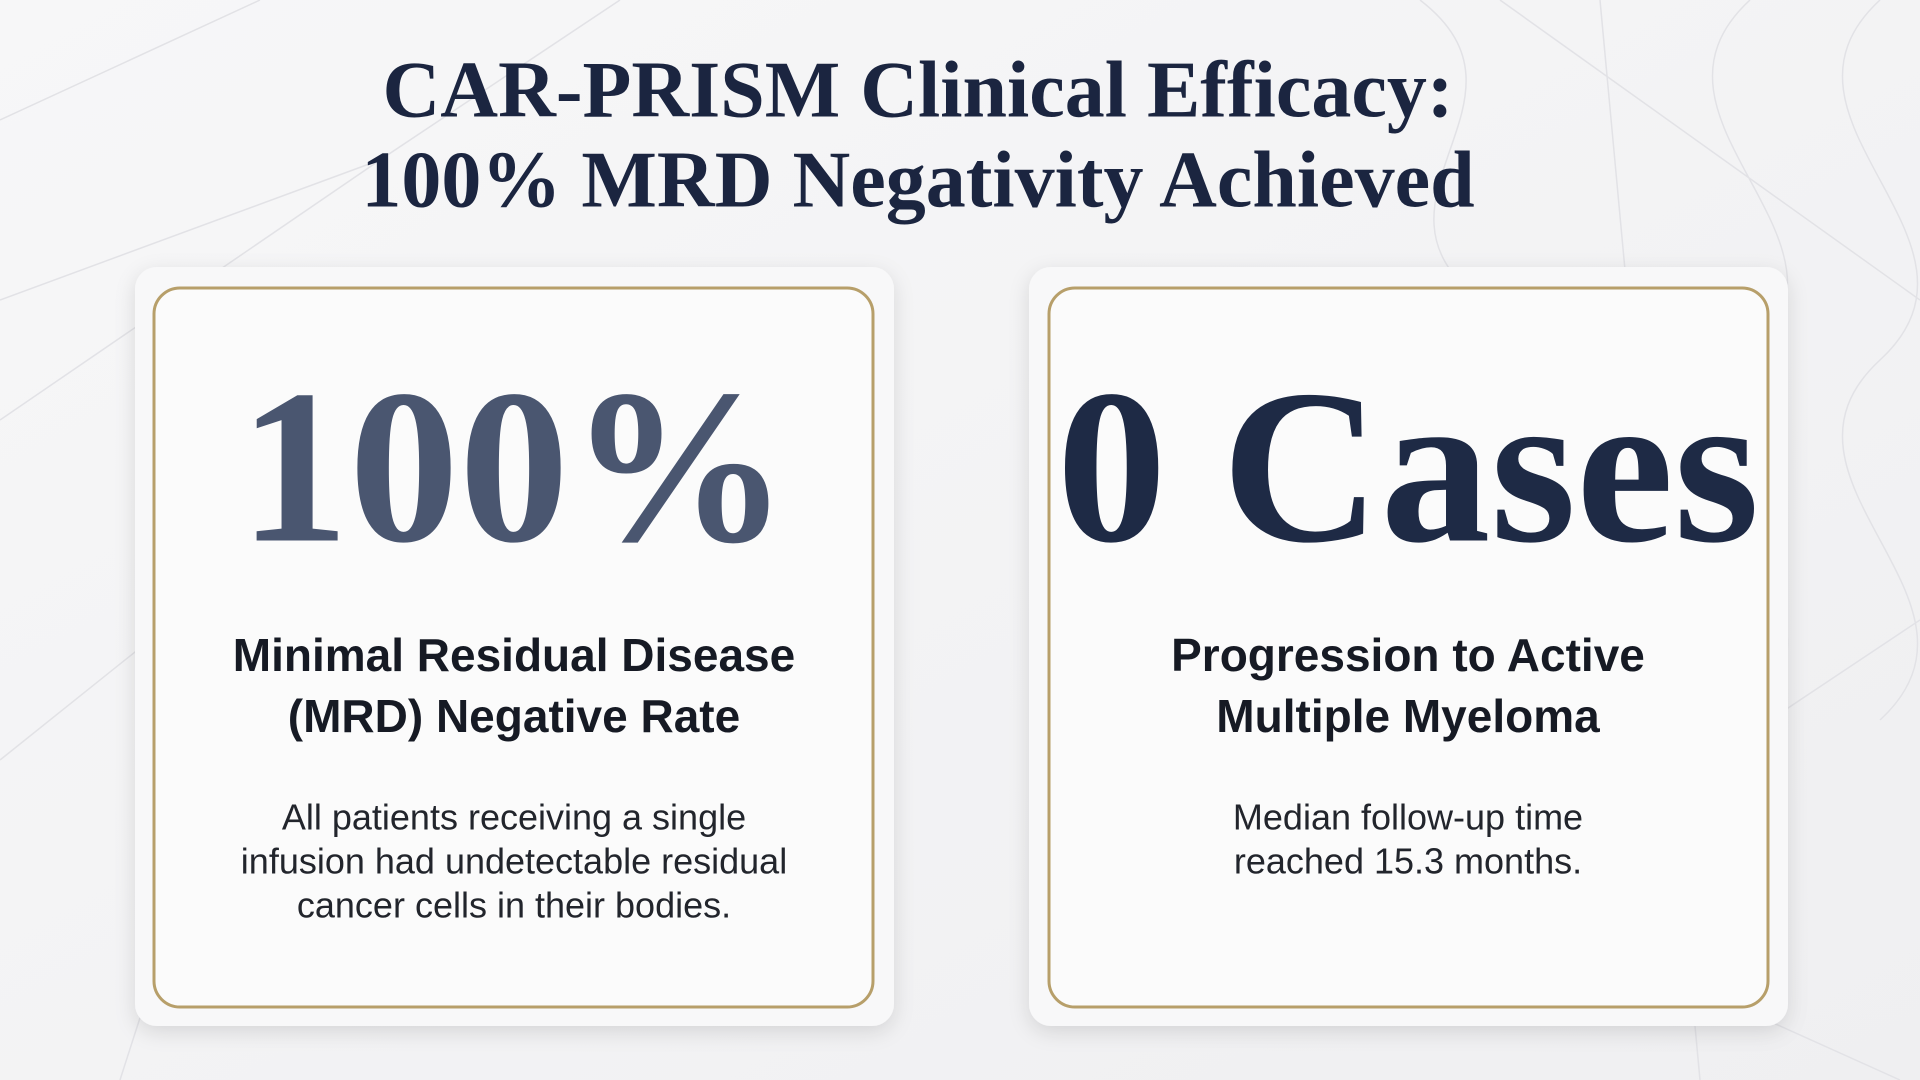  I want to click on card-body: Median follow-up time, so click(1408, 817).